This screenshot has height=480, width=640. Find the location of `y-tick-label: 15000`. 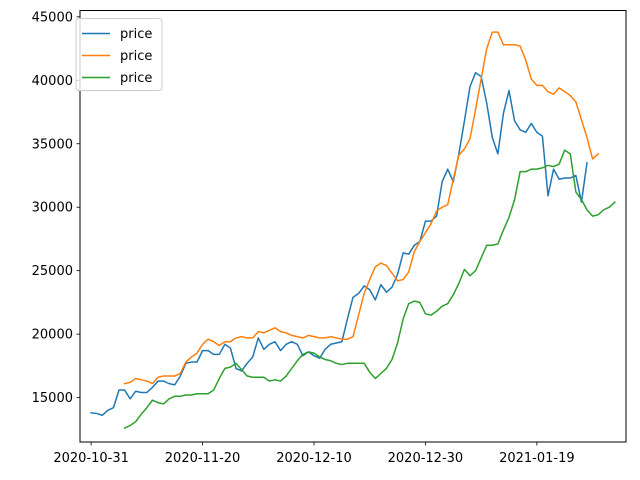

y-tick-label: 15000 is located at coordinates (52, 398).